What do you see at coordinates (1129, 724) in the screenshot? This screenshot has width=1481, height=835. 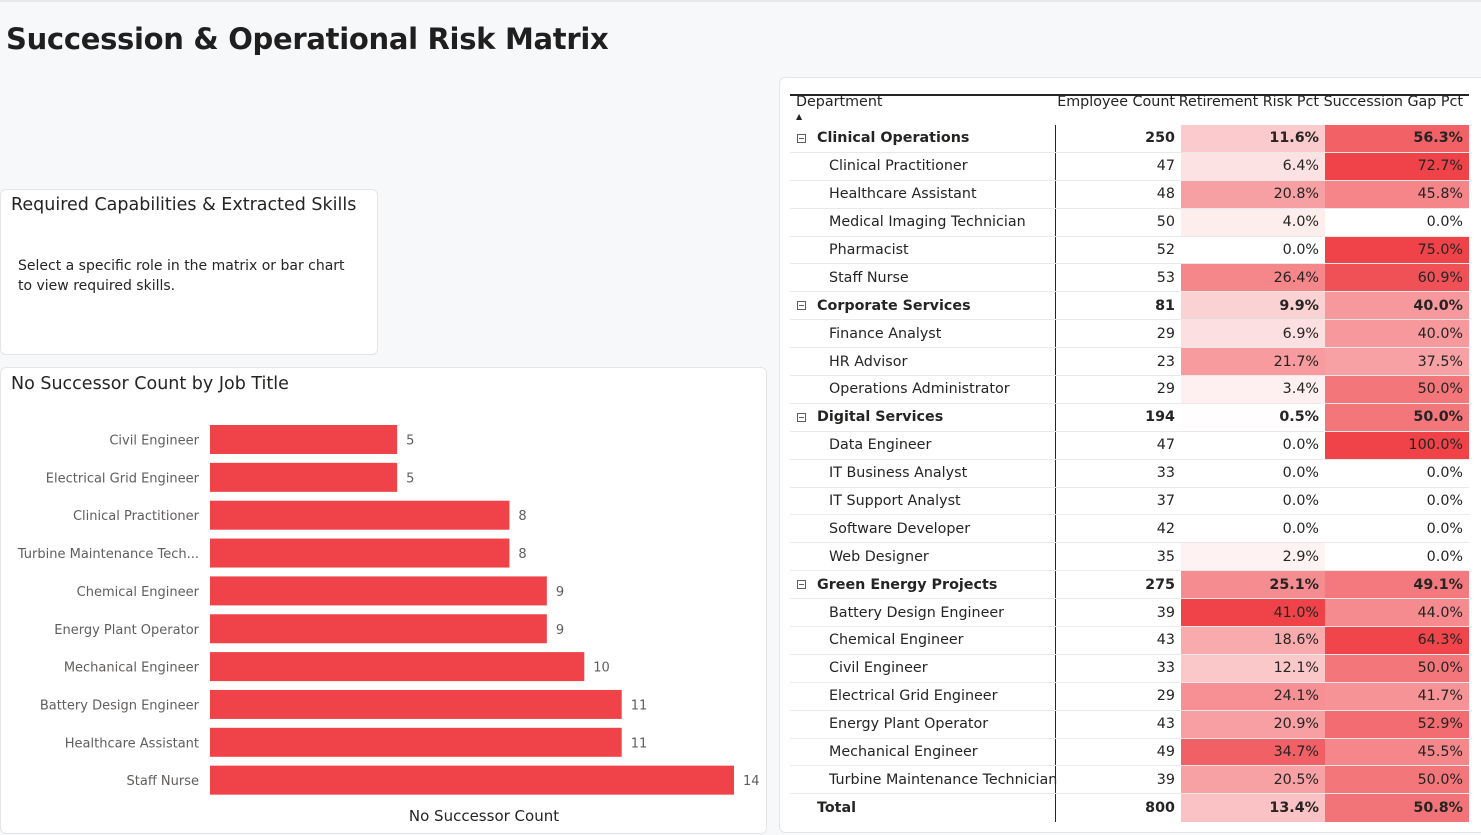 I see `matrix-row: Energy Plant Operator 43 20.9% 52.9%` at bounding box center [1129, 724].